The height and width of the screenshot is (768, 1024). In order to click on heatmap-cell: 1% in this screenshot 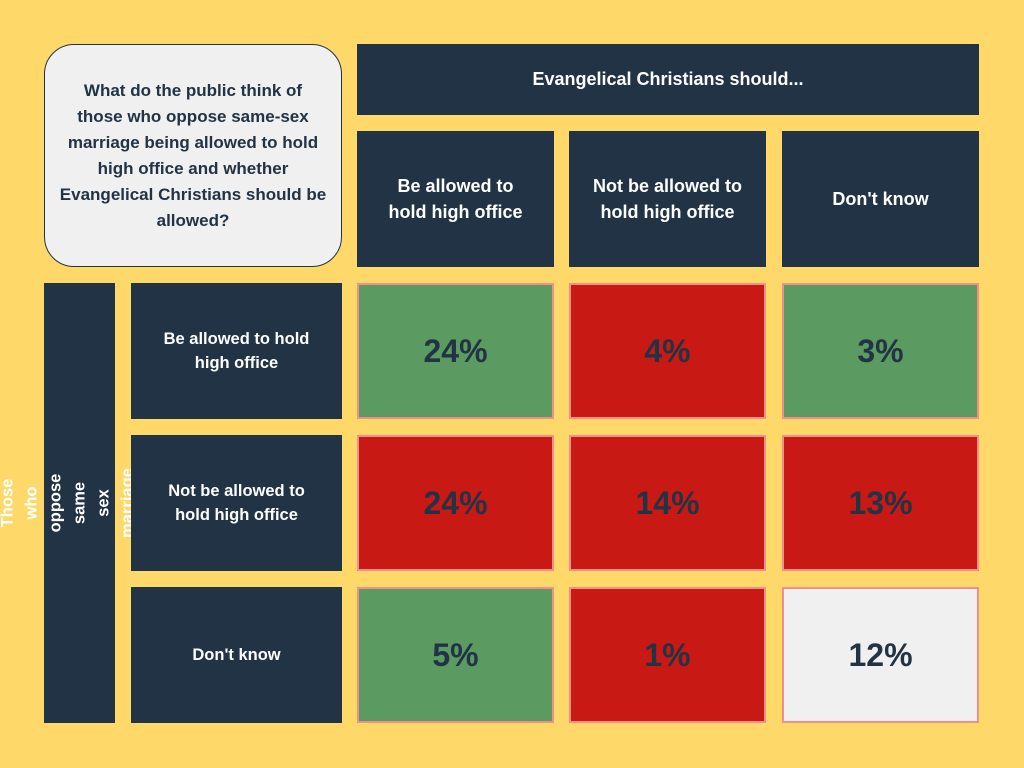, I will do `click(667, 655)`.